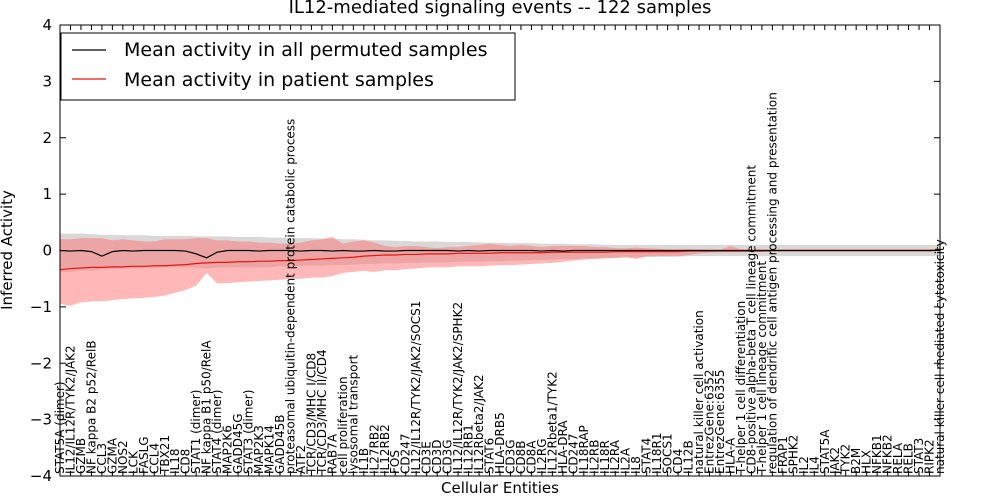  I want to click on entity-label: IL18RAP, so click(584, 449).